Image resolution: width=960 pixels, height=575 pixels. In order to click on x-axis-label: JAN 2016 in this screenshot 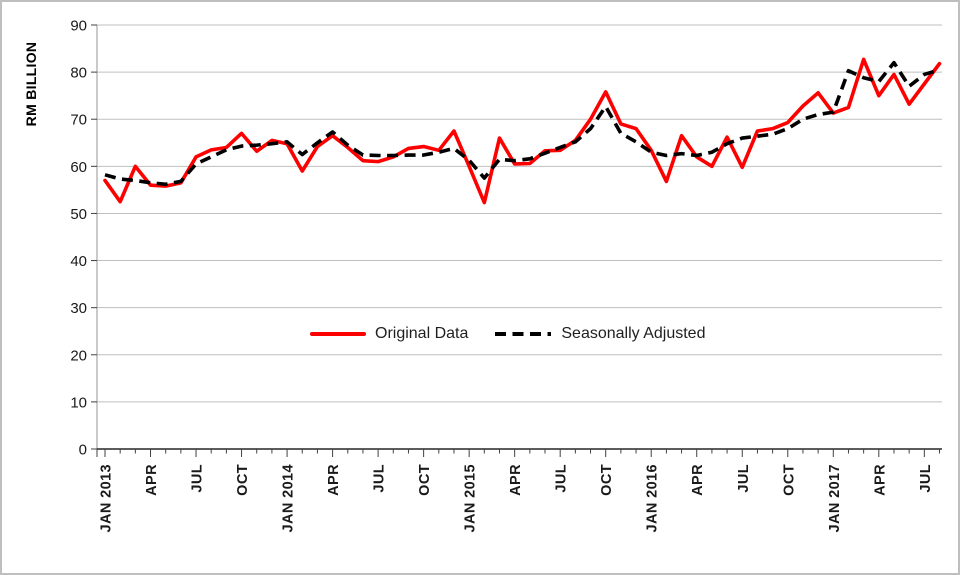, I will do `click(653, 498)`.